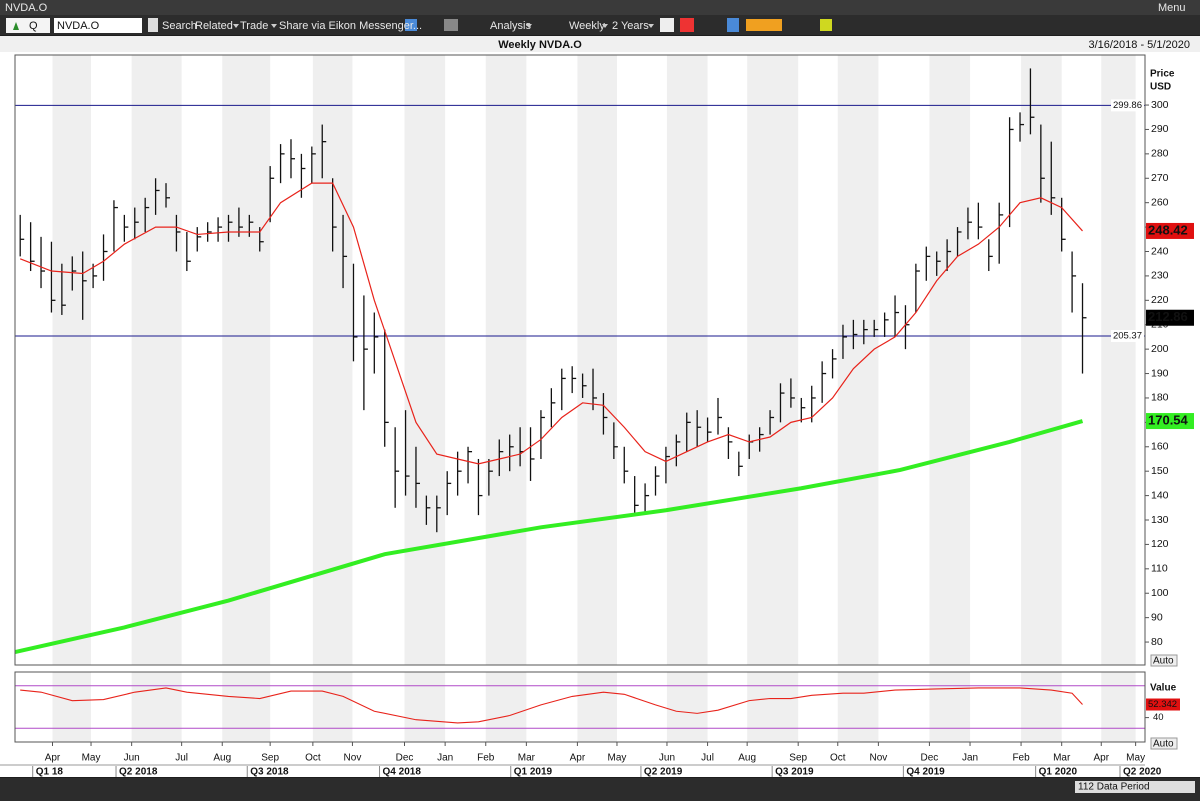 The height and width of the screenshot is (801, 1200). Describe the element at coordinates (551, 705) in the screenshot. I see `line-series` at that location.